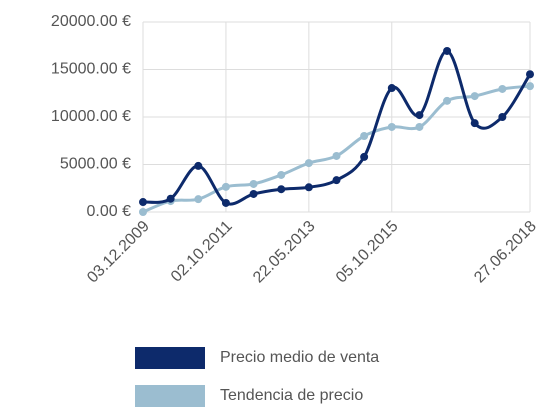 The height and width of the screenshot is (420, 560). I want to click on legend-label: Tendencia de precio, so click(291, 395).